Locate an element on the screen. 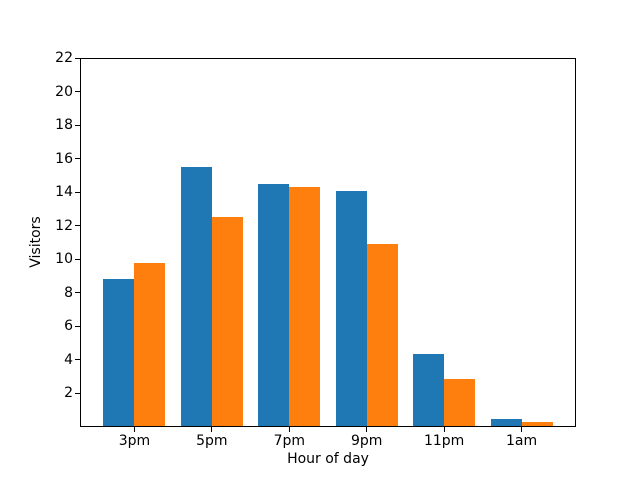 This screenshot has width=640, height=480. y-tick-label: 20 is located at coordinates (64, 91).